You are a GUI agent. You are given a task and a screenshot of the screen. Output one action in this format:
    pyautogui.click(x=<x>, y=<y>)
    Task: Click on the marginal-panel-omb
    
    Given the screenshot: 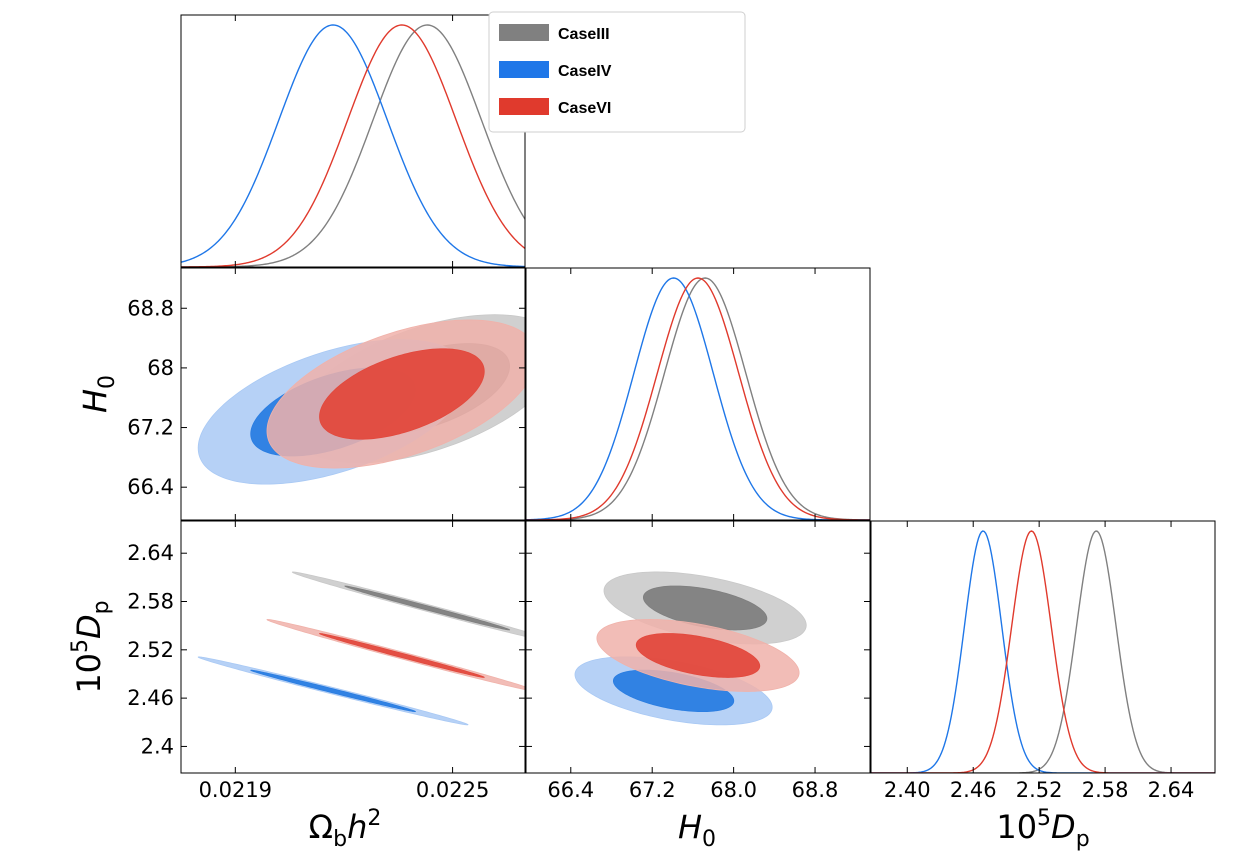 What is the action you would take?
    pyautogui.click(x=353, y=145)
    